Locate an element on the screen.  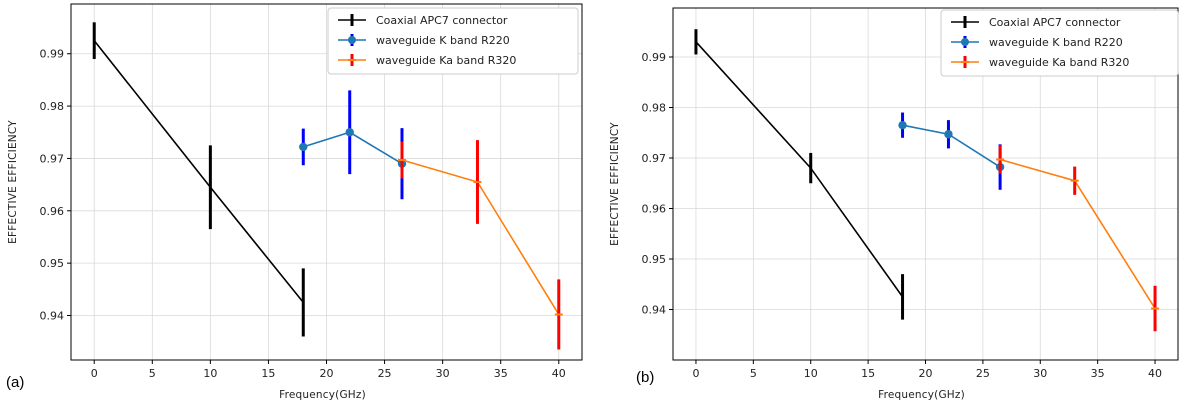
panel-label: (b) is located at coordinates (645, 377).